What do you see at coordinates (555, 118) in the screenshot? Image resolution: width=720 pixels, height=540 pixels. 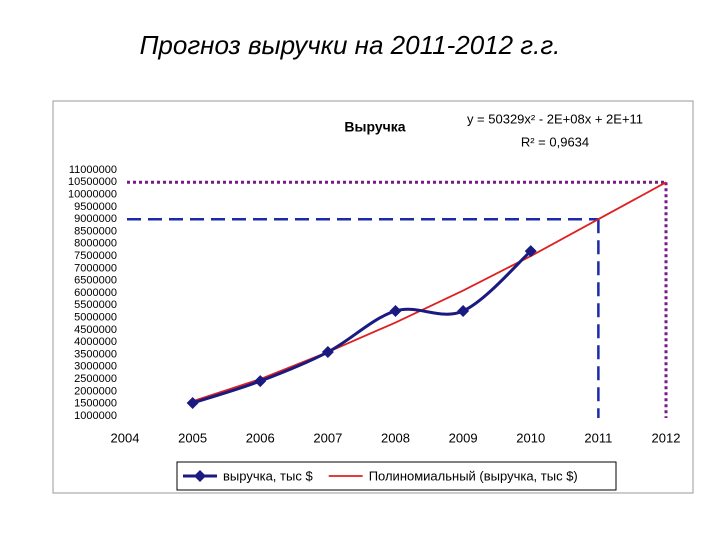 I see `trend-equation: y = 50329x² - 2E+08x + 2E+11` at bounding box center [555, 118].